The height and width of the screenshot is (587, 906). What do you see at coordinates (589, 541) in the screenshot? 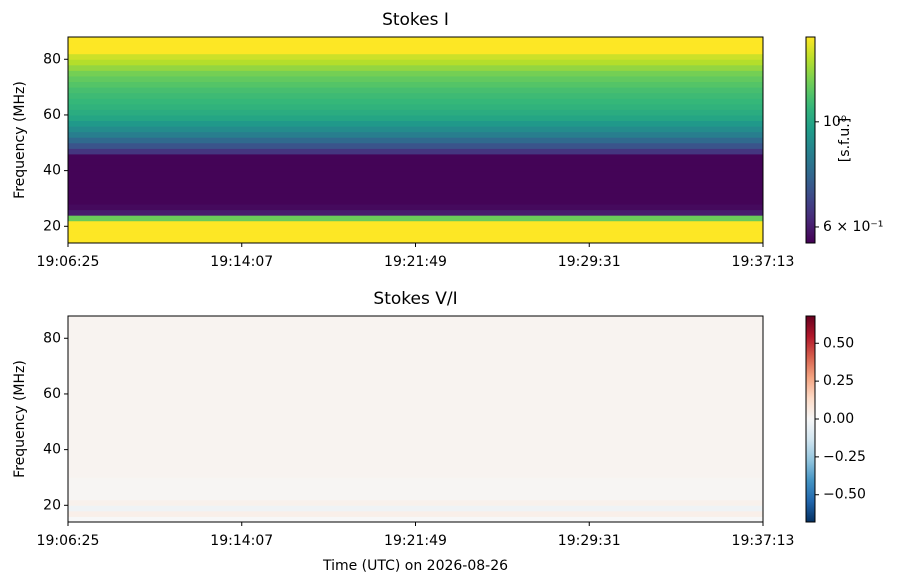
I see `x-tick-label: 19:29:31` at bounding box center [589, 541].